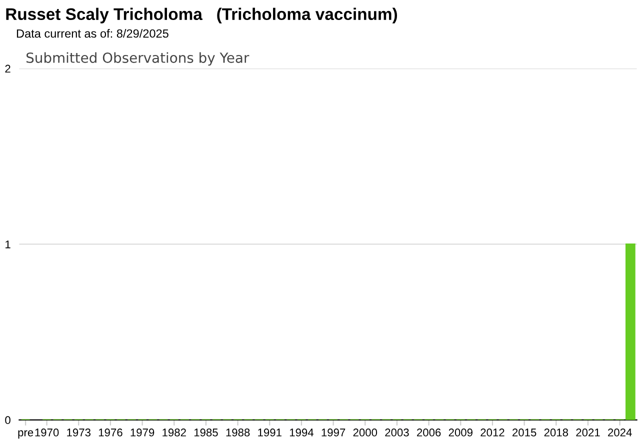  What do you see at coordinates (302, 432) in the screenshot?
I see `x-tick-label: 1994` at bounding box center [302, 432].